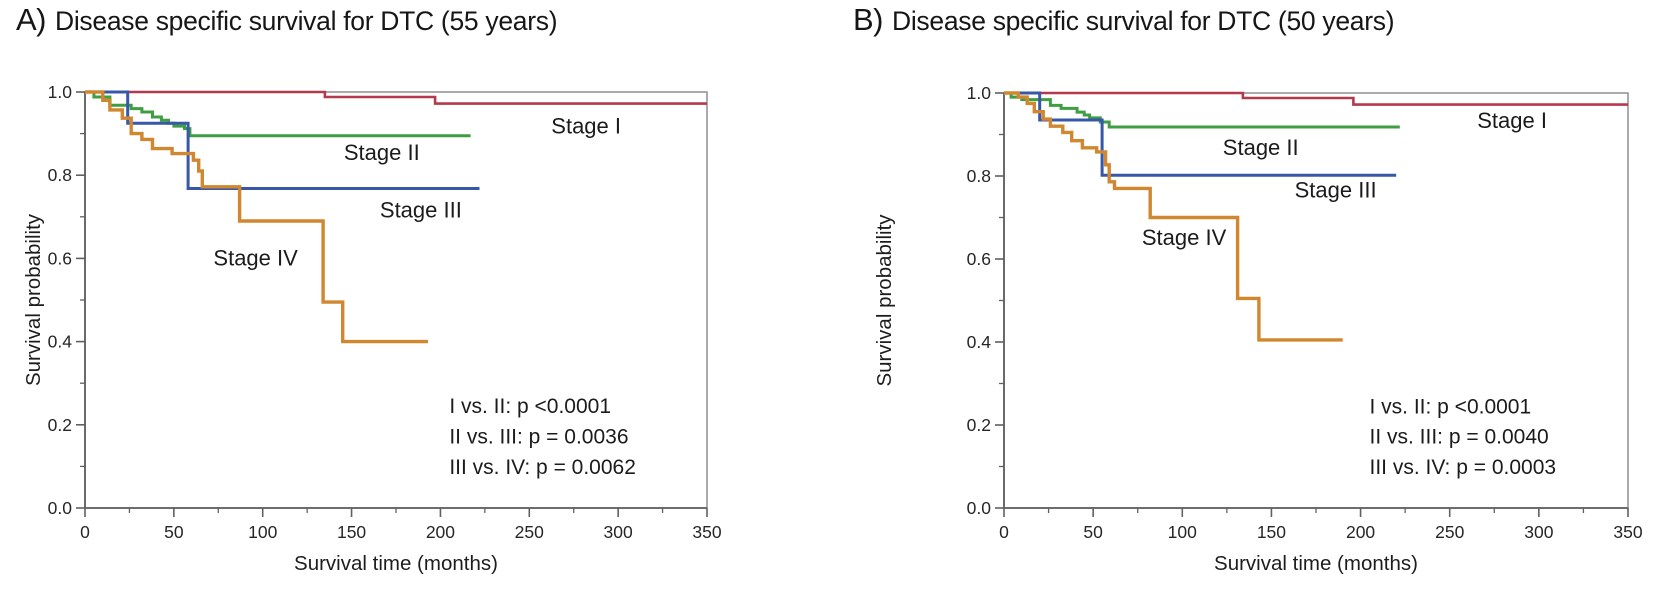 This screenshot has width=1654, height=589. Describe the element at coordinates (1462, 467) in the screenshot. I see `p-value-line: III vs. IV: p = 0.0003` at that location.